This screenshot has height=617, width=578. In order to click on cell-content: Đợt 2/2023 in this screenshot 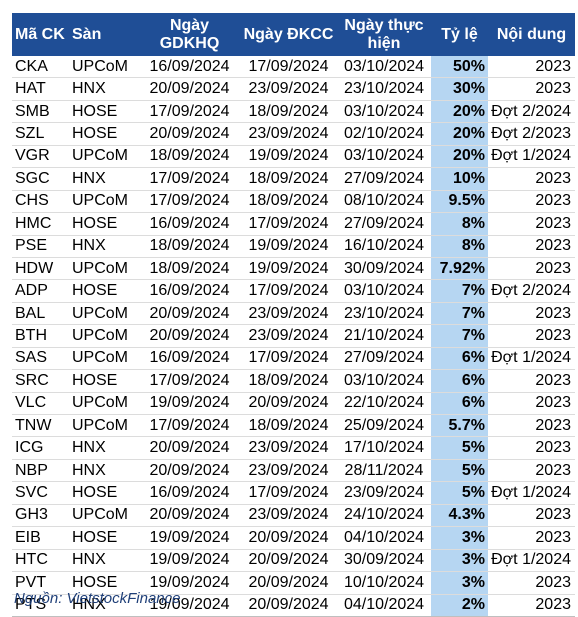, I will do `click(531, 134)`.